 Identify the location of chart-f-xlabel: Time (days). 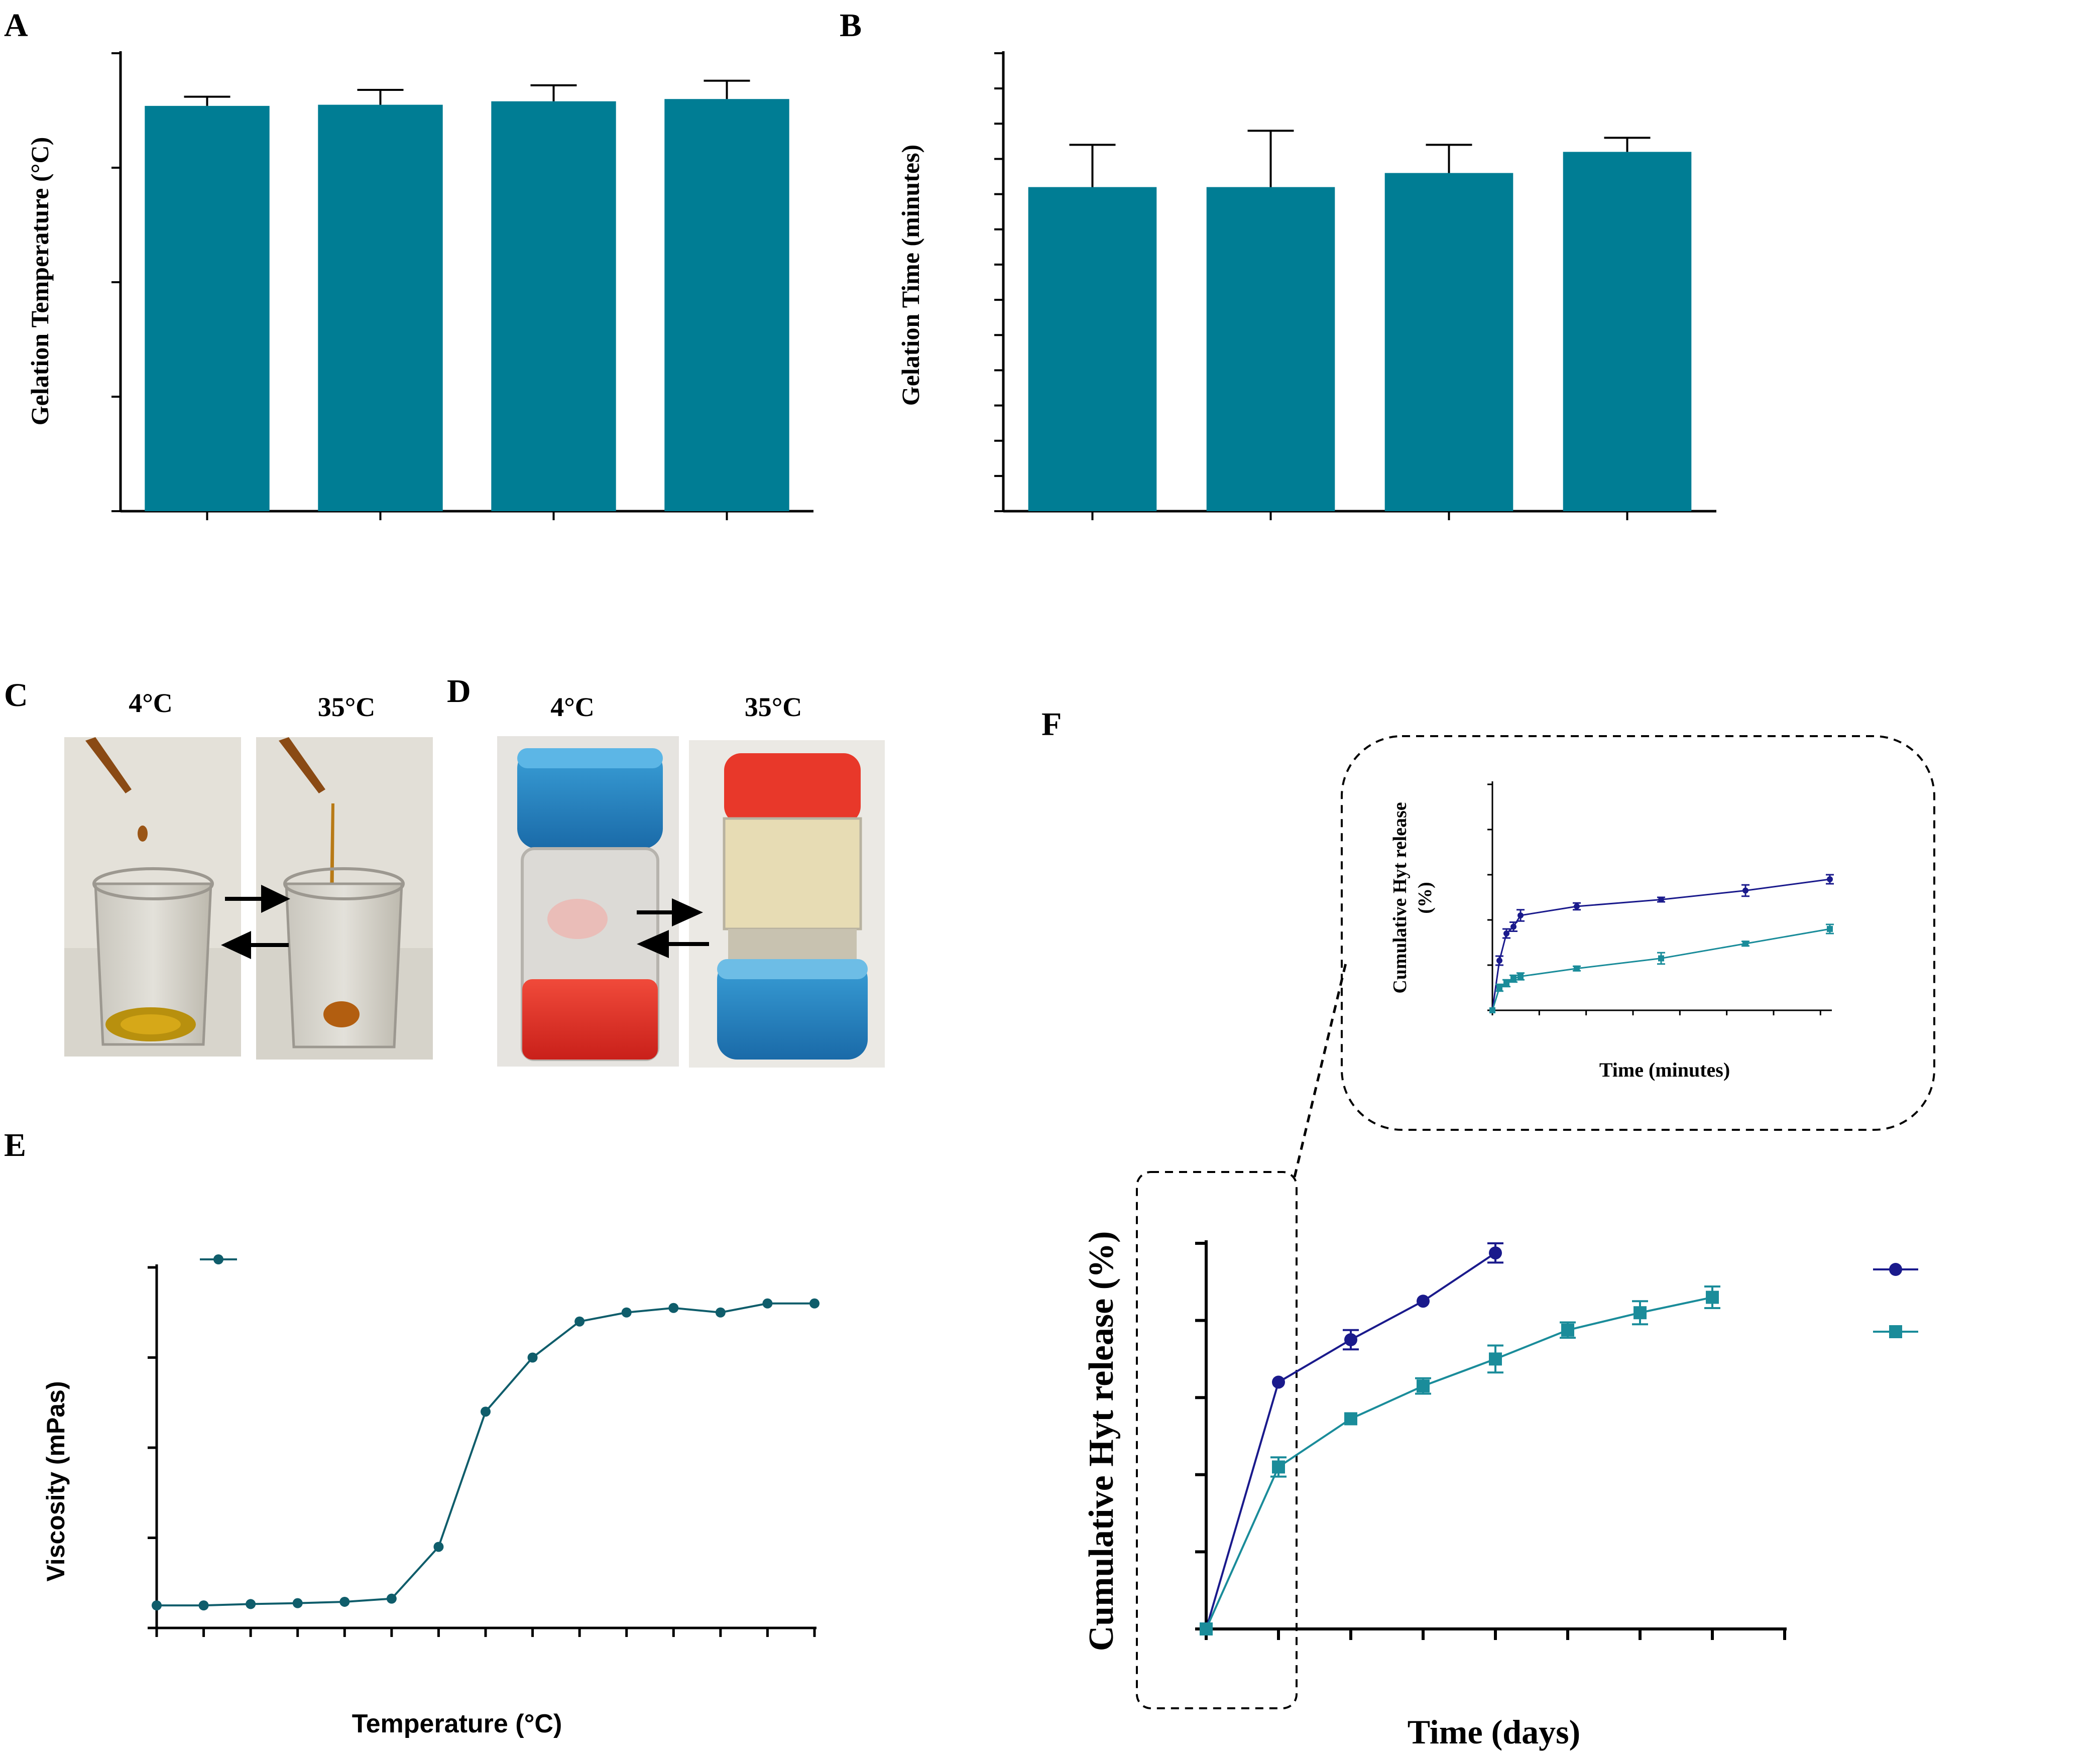
(1494, 1732).